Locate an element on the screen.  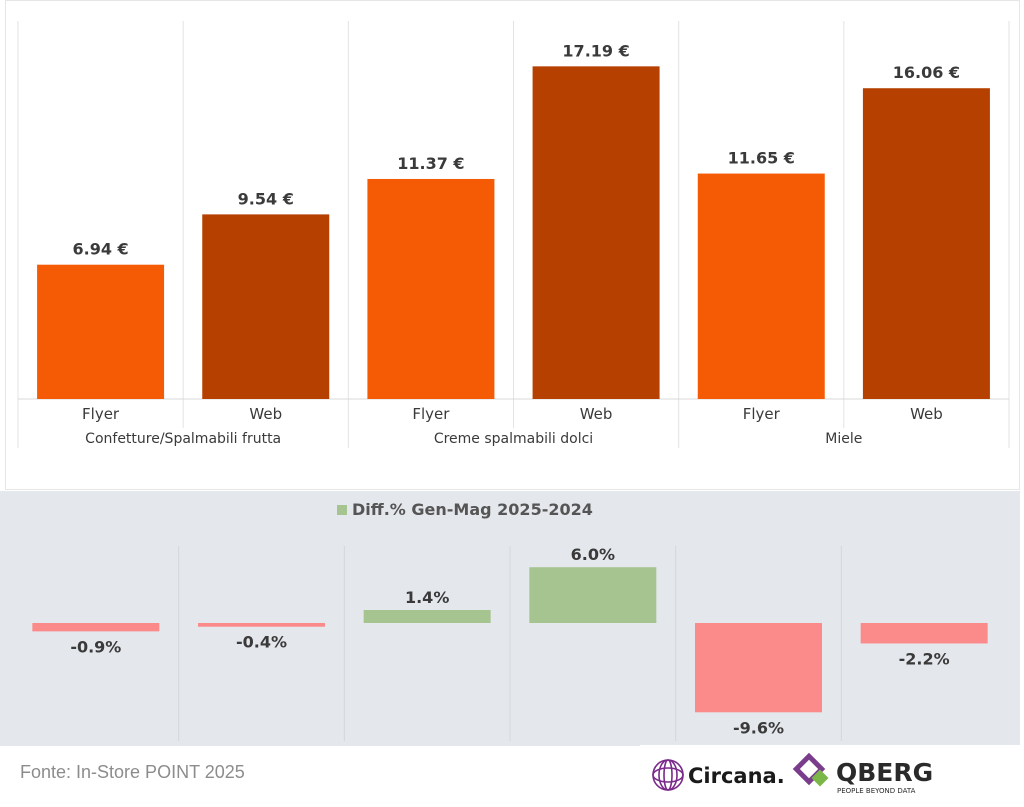
qberg-mark-icon is located at coordinates (810, 769).